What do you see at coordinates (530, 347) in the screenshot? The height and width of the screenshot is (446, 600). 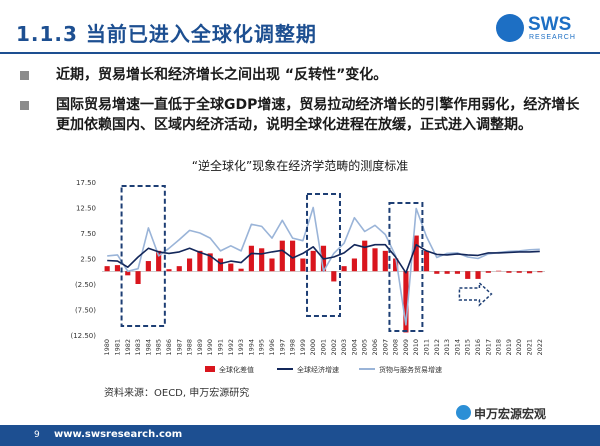 I see `x-tick-label: 2021` at bounding box center [530, 347].